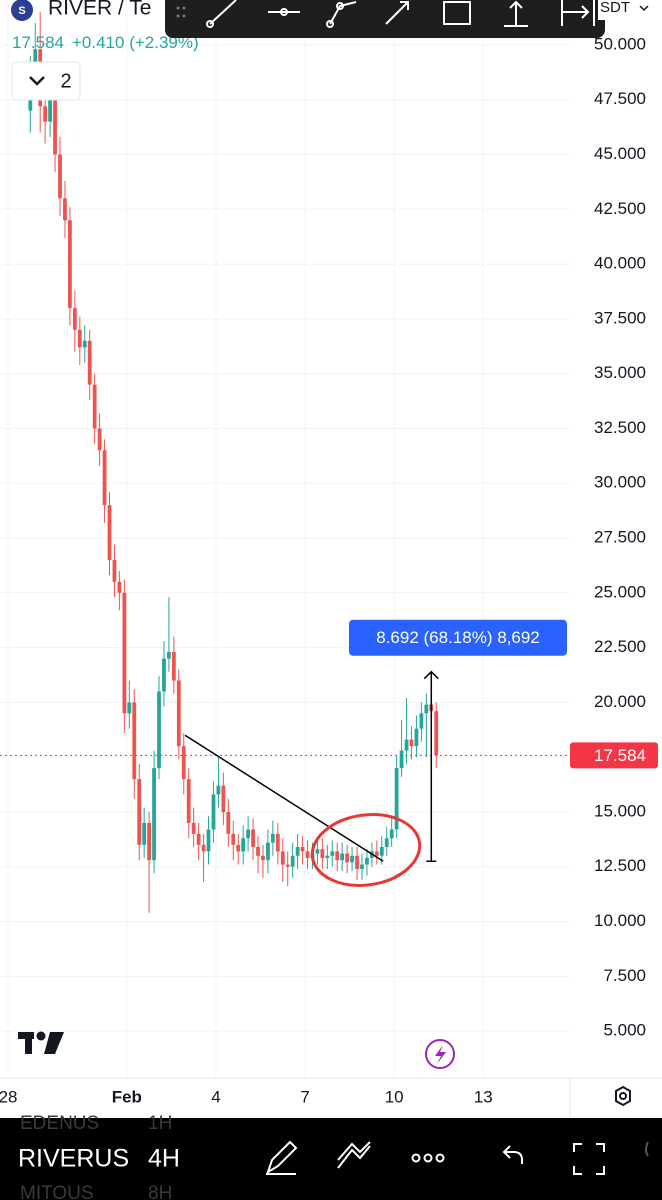  Describe the element at coordinates (223, 12) in the screenshot. I see `trendline-tool` at that location.